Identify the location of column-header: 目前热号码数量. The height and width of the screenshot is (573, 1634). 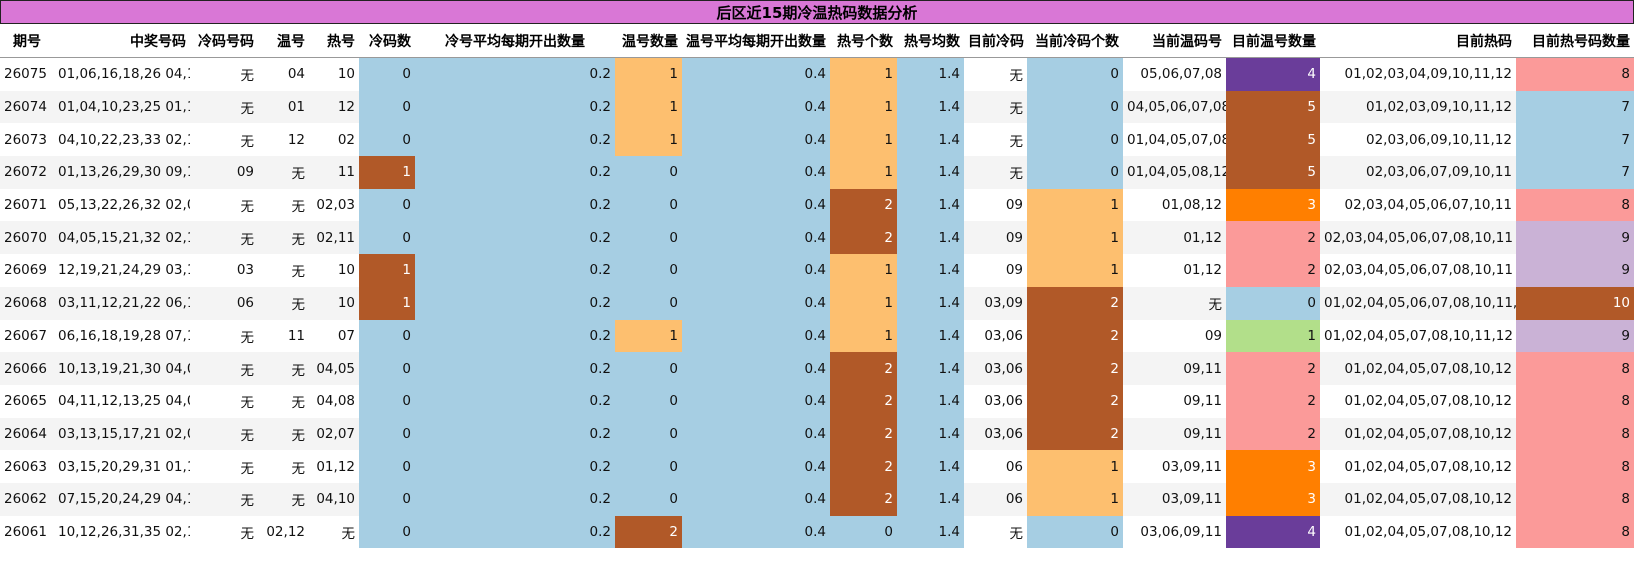
(1575, 41).